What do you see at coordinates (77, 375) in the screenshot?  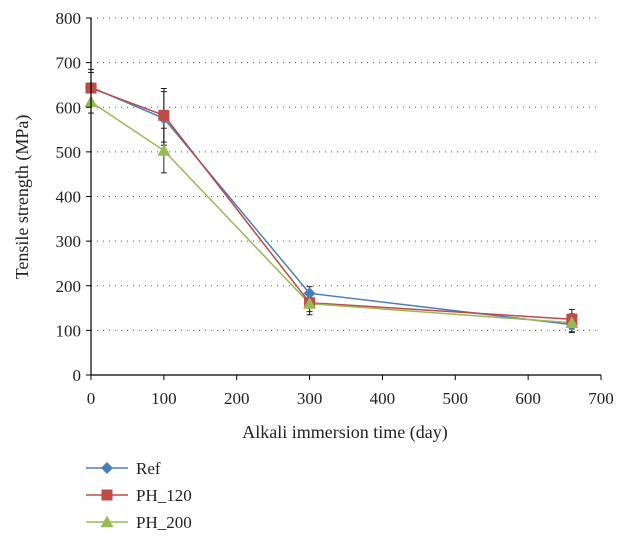 I see `y-tick-label-0: 0` at bounding box center [77, 375].